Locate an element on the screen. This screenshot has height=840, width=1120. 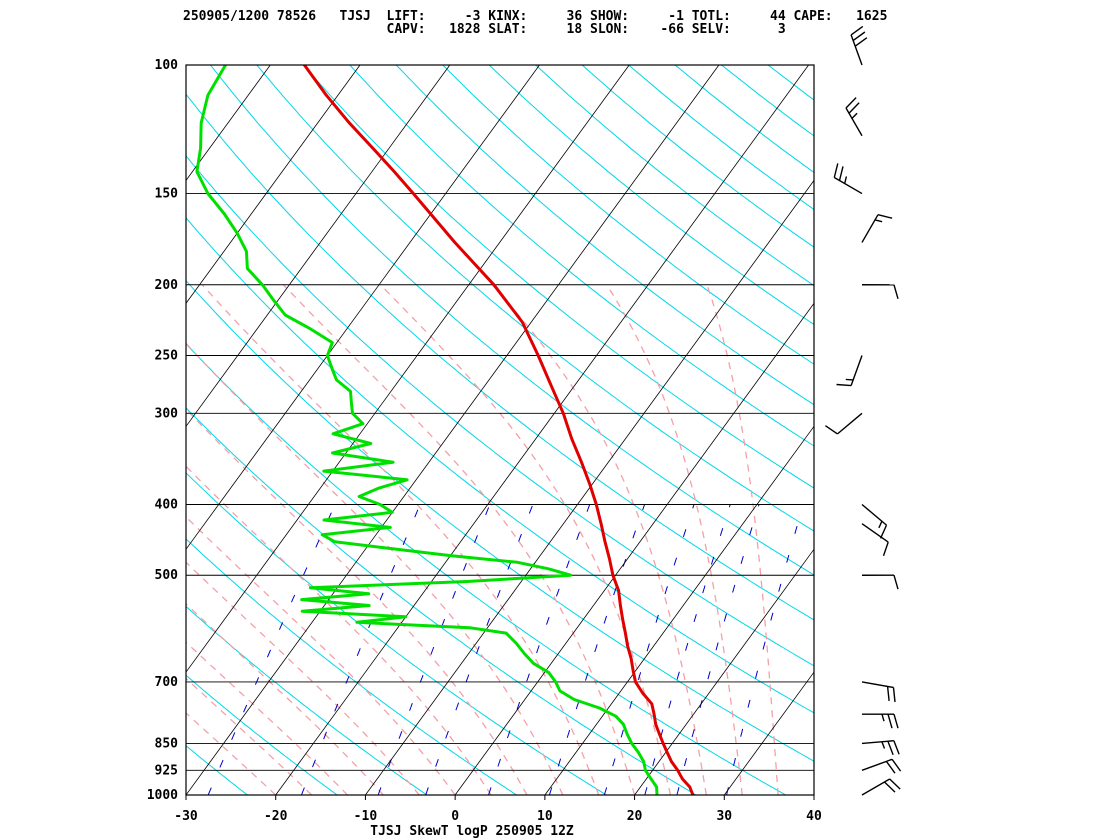
x-tick-label: 10 is located at coordinates (545, 816).